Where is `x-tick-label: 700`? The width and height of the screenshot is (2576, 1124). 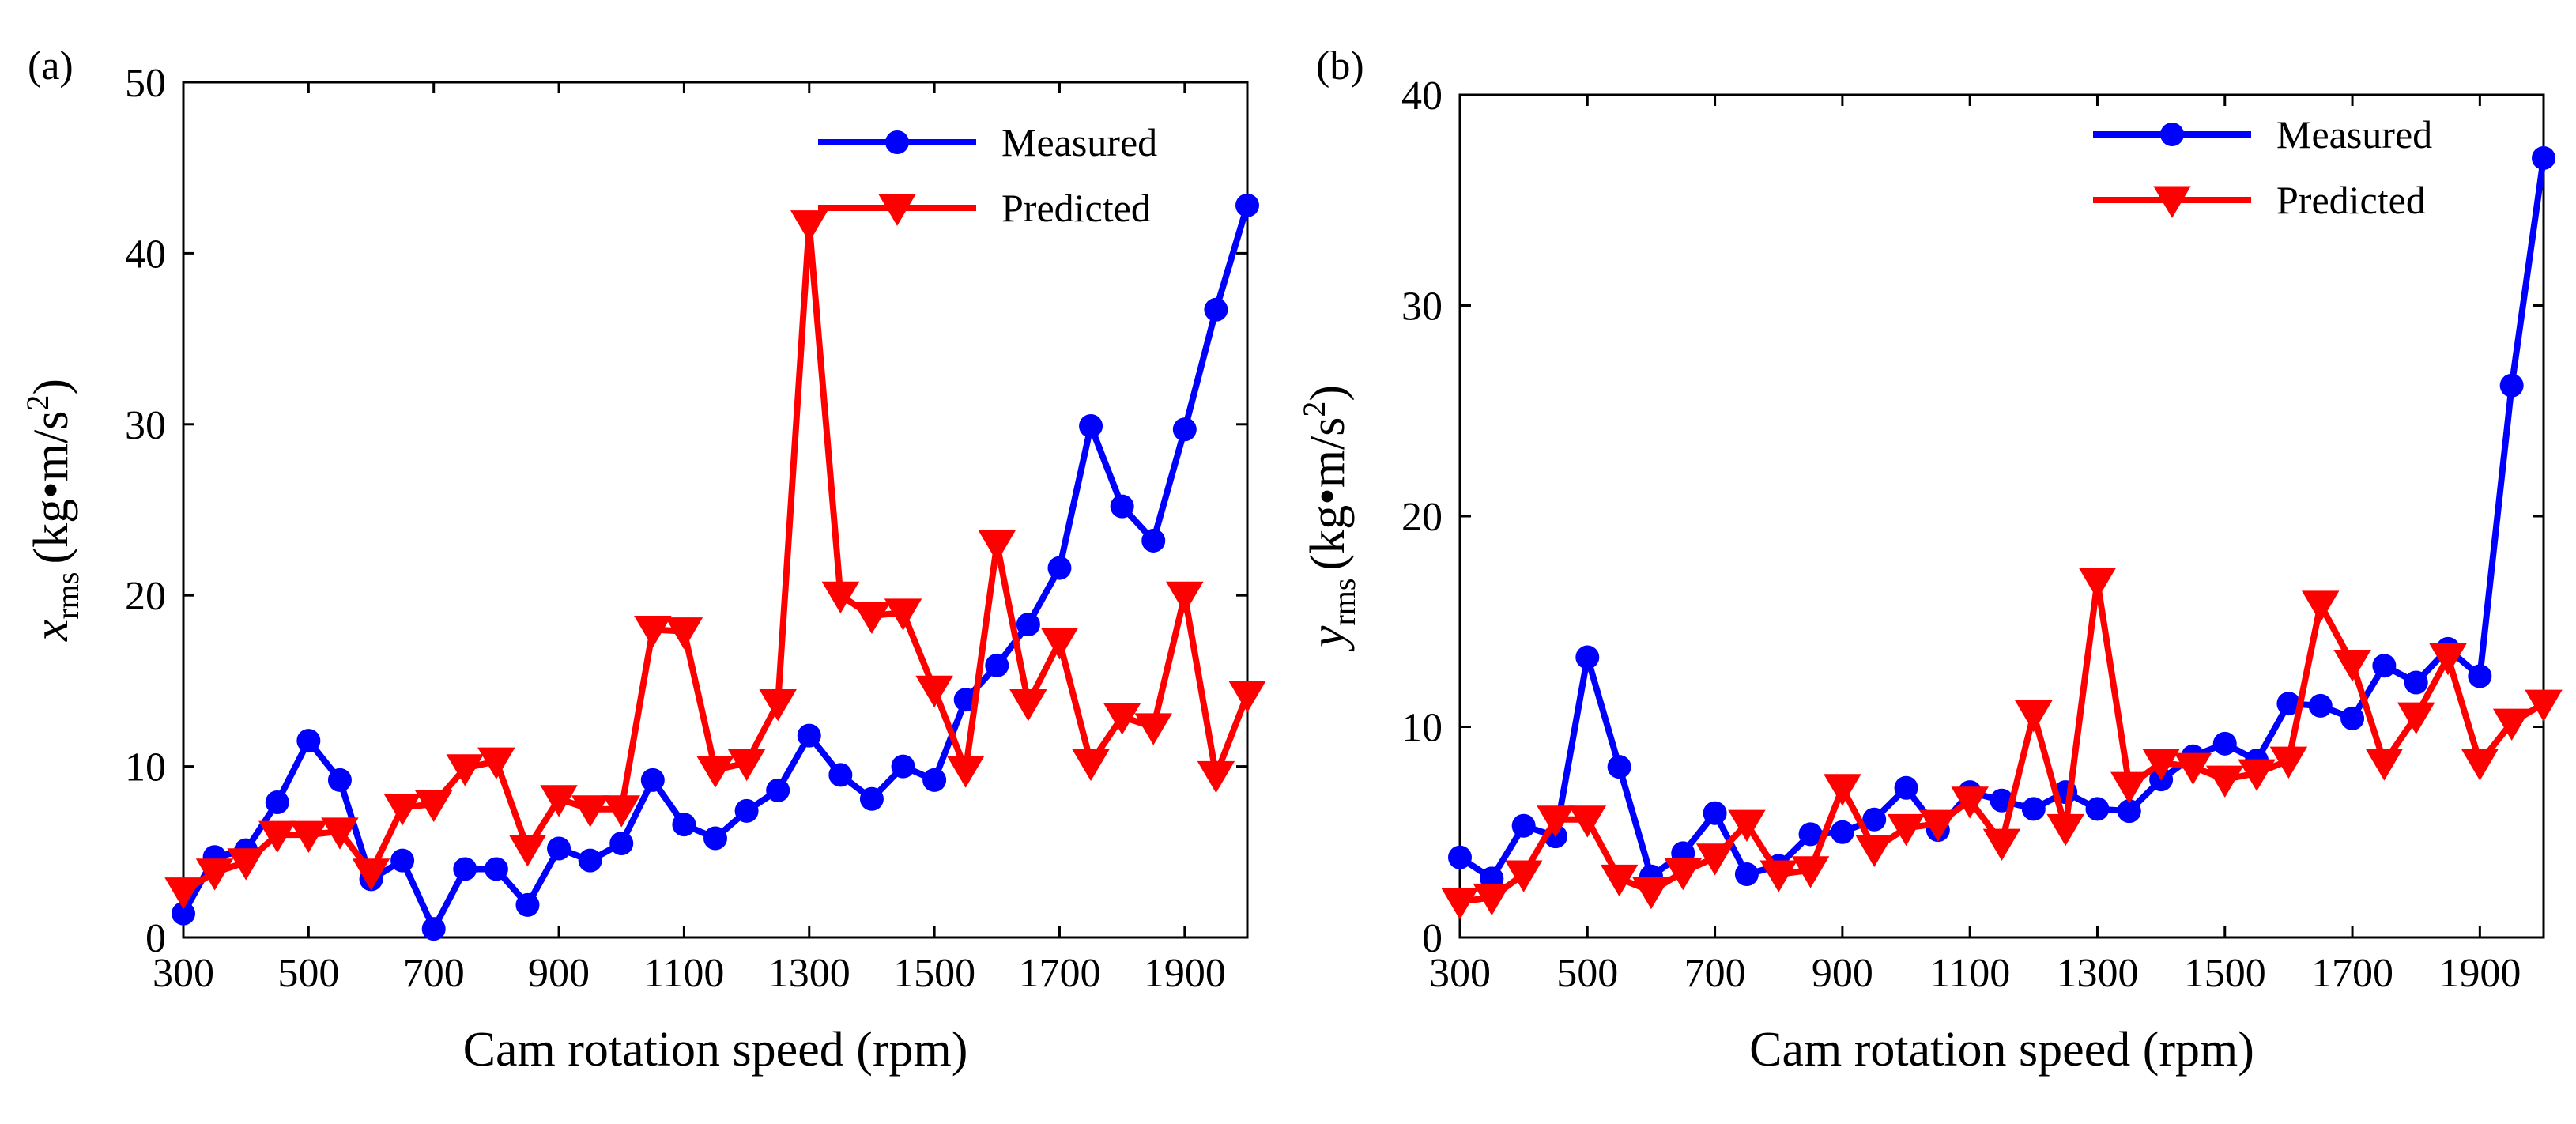
x-tick-label: 700 is located at coordinates (1715, 974).